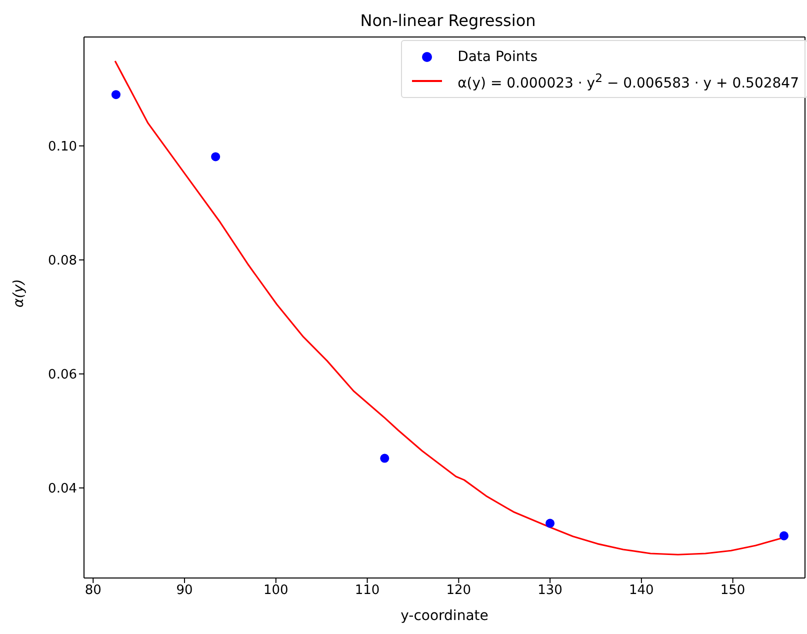  What do you see at coordinates (628, 81) in the screenshot?
I see `legend-label: α(y) = 0.000023 · y$^{2}$ − 0.006583 · y + 0.502847` at bounding box center [628, 81].